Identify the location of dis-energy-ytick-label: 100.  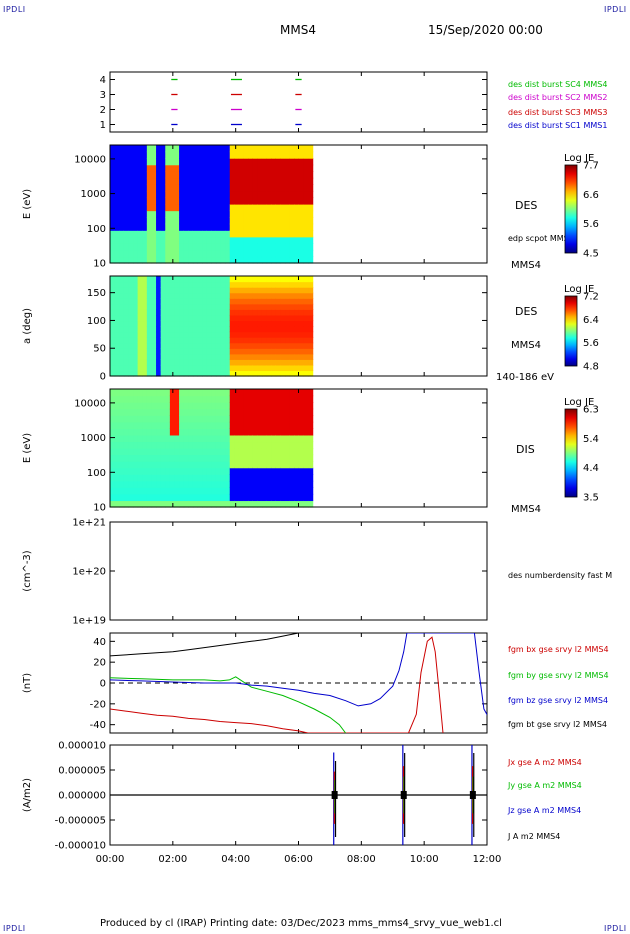
(96, 473).